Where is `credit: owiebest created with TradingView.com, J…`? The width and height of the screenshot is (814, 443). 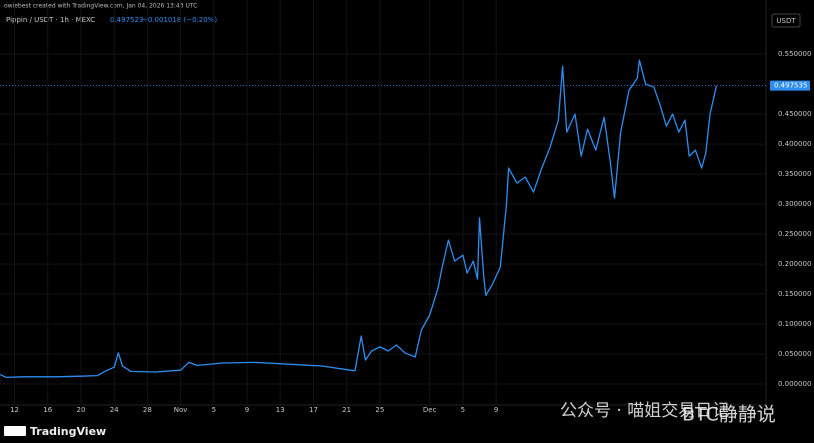 credit: owiebest created with TradingView.com, J… is located at coordinates (100, 6).